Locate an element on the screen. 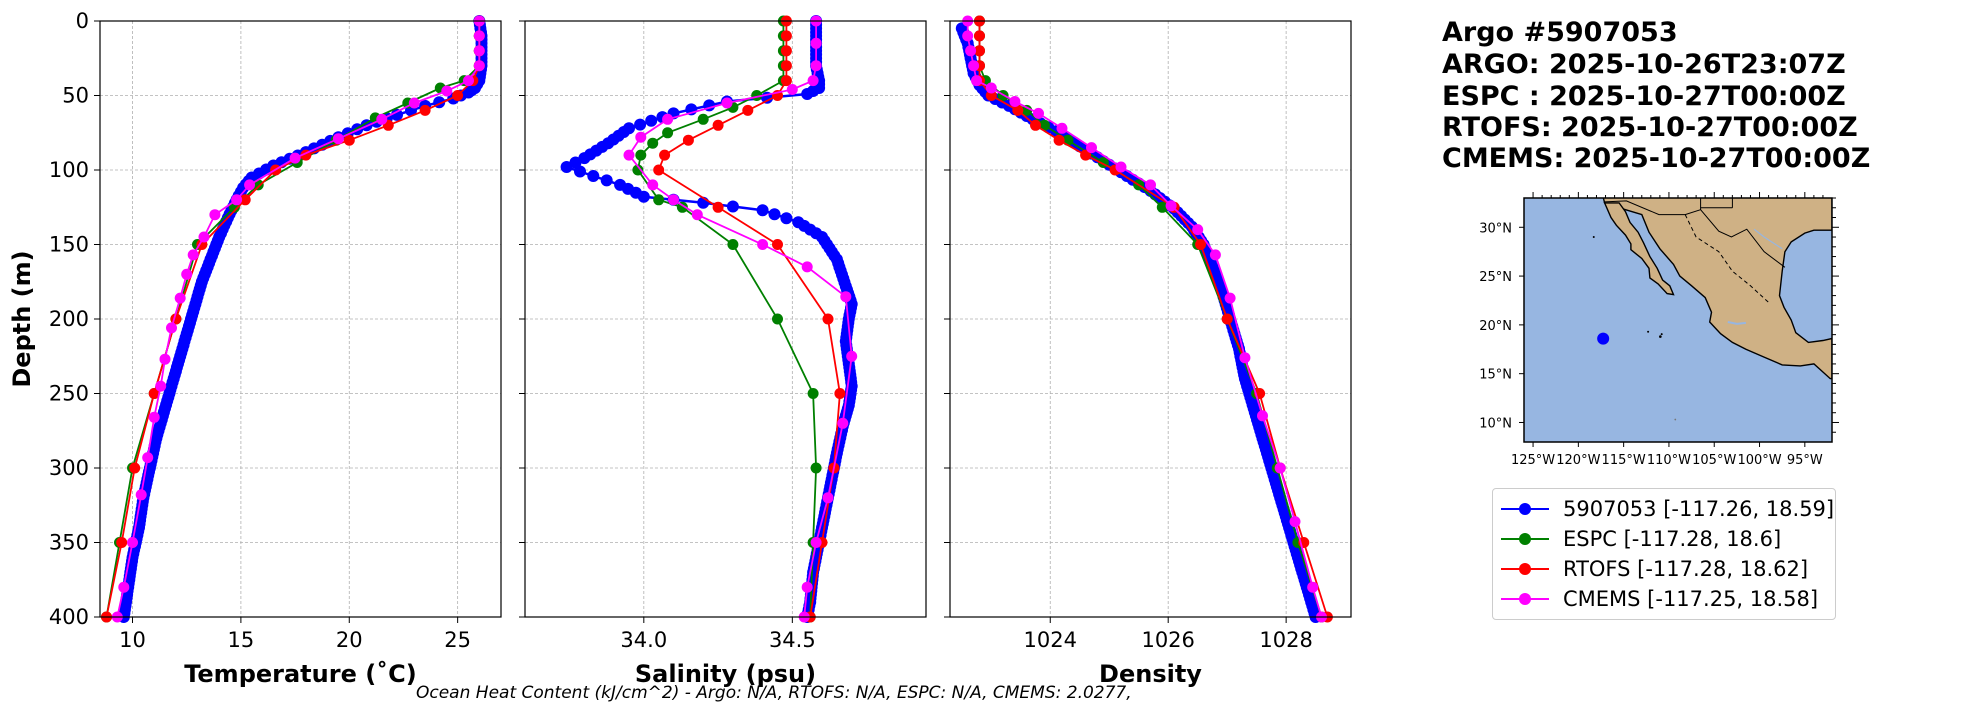  y-tick-label: 0 is located at coordinates (82, 21).